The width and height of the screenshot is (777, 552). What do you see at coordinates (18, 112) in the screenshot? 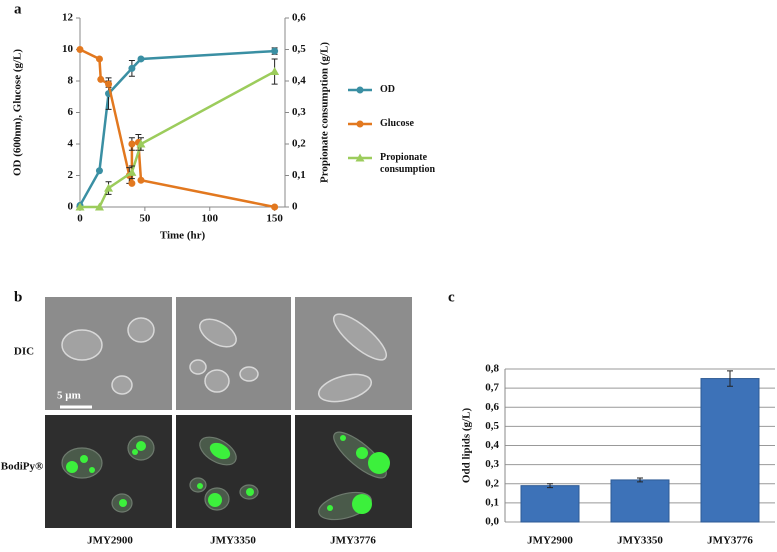
I see `y-axis-label: OD (600nm), Glucose (g/L)` at bounding box center [18, 112].